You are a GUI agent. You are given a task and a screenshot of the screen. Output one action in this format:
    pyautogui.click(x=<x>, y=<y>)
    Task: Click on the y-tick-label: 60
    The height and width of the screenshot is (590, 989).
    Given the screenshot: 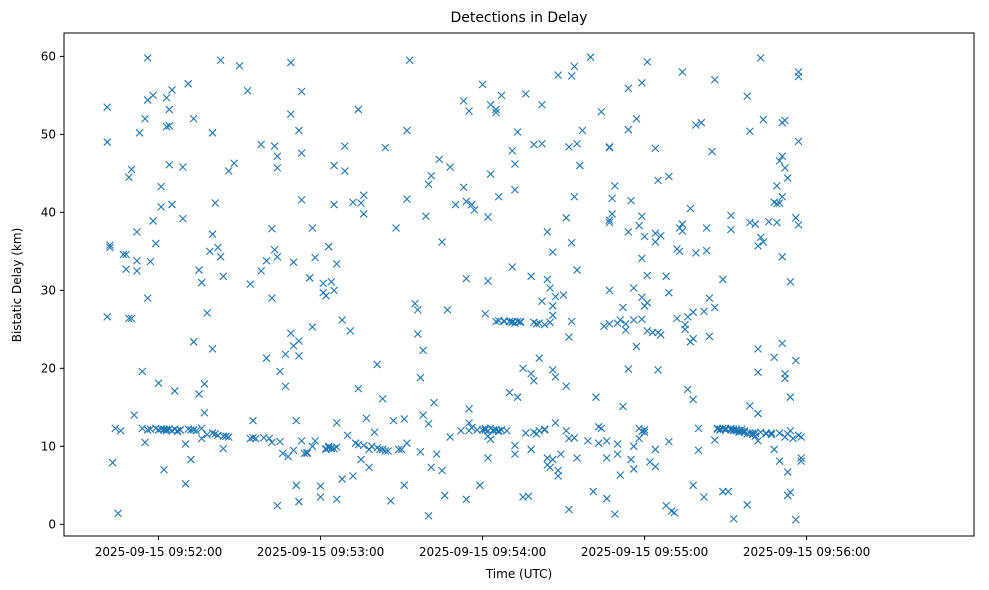 What is the action you would take?
    pyautogui.click(x=48, y=56)
    